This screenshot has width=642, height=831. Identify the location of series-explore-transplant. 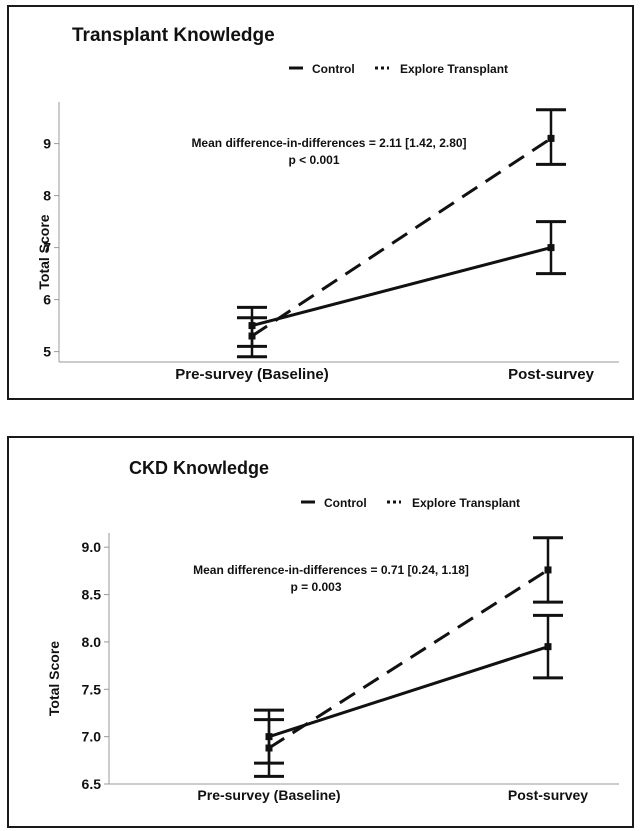
(408, 657).